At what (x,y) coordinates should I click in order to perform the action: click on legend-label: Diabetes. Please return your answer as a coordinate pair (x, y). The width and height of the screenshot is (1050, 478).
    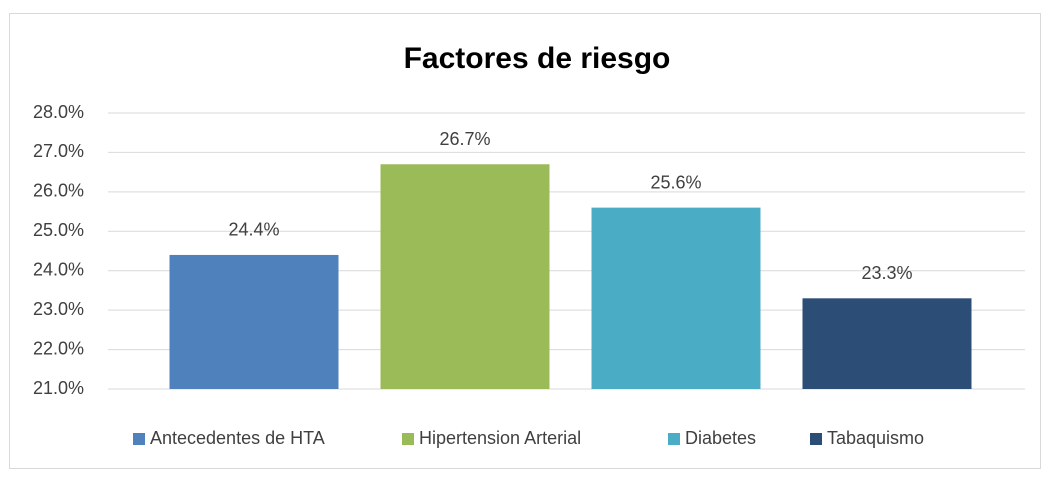
    Looking at the image, I should click on (720, 438).